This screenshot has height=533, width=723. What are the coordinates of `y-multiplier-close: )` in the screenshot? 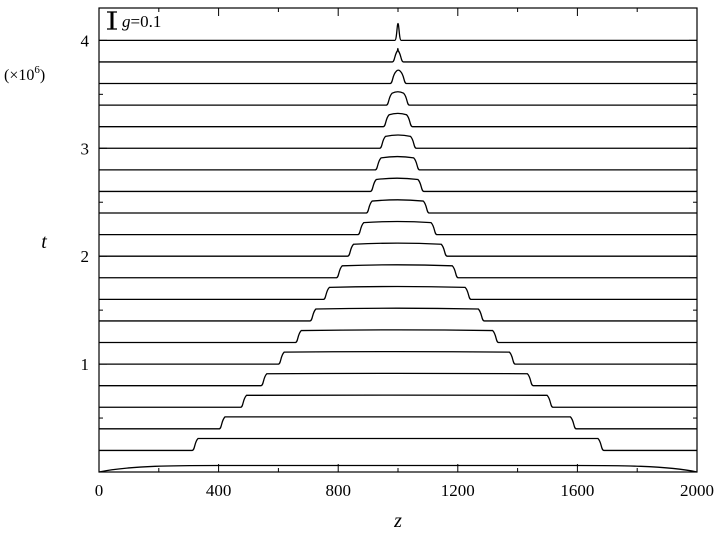 It's located at (42, 75).